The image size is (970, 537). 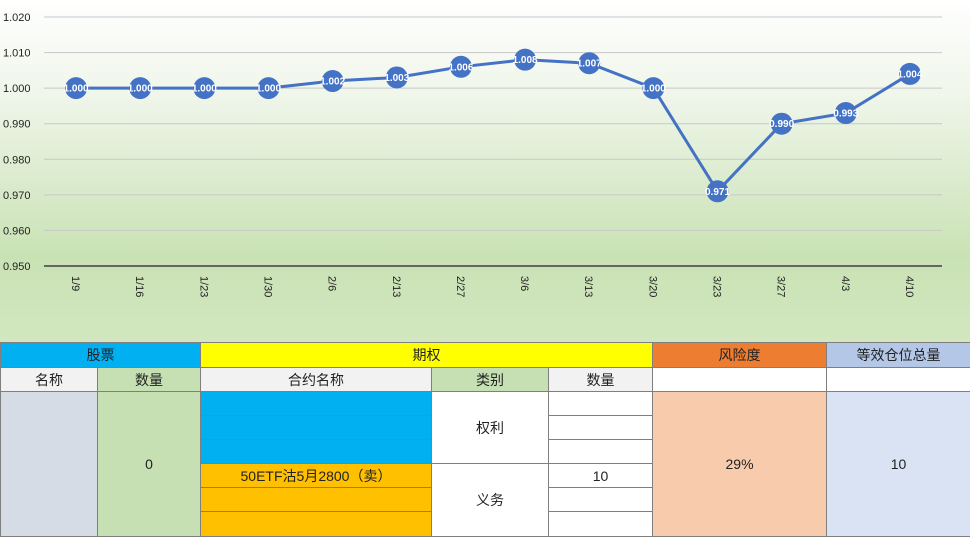 I want to click on x-tick-label: 1/23, so click(x=203, y=286).